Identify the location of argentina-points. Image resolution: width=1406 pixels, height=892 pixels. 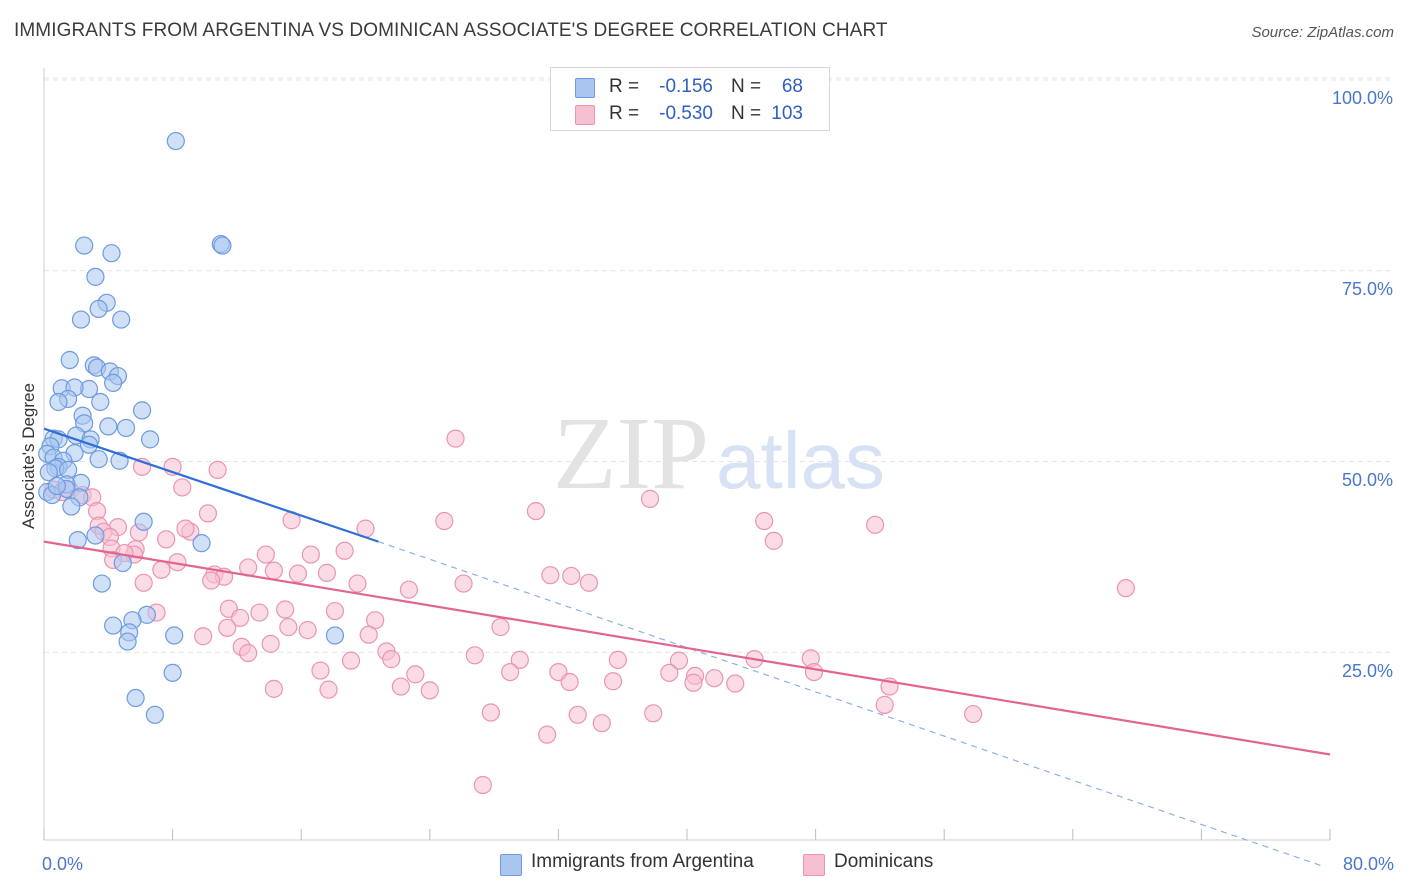
(191, 427).